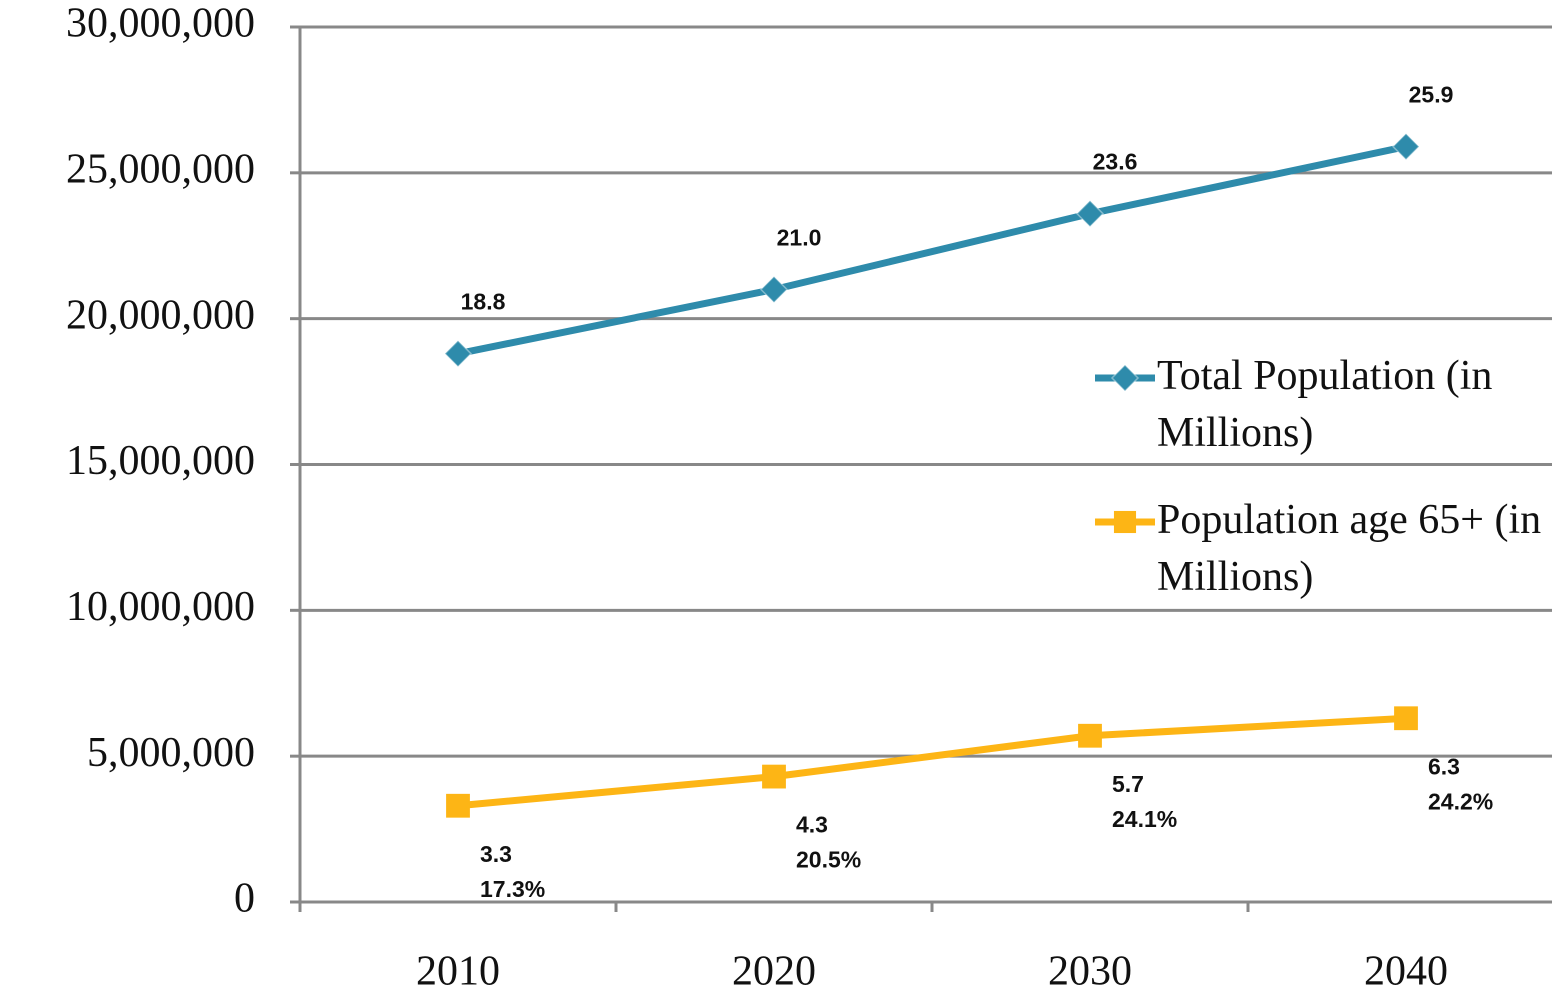 The width and height of the screenshot is (1552, 999). What do you see at coordinates (1349, 548) in the screenshot?
I see `legend-entry: Population age 65+ (in Millions)` at bounding box center [1349, 548].